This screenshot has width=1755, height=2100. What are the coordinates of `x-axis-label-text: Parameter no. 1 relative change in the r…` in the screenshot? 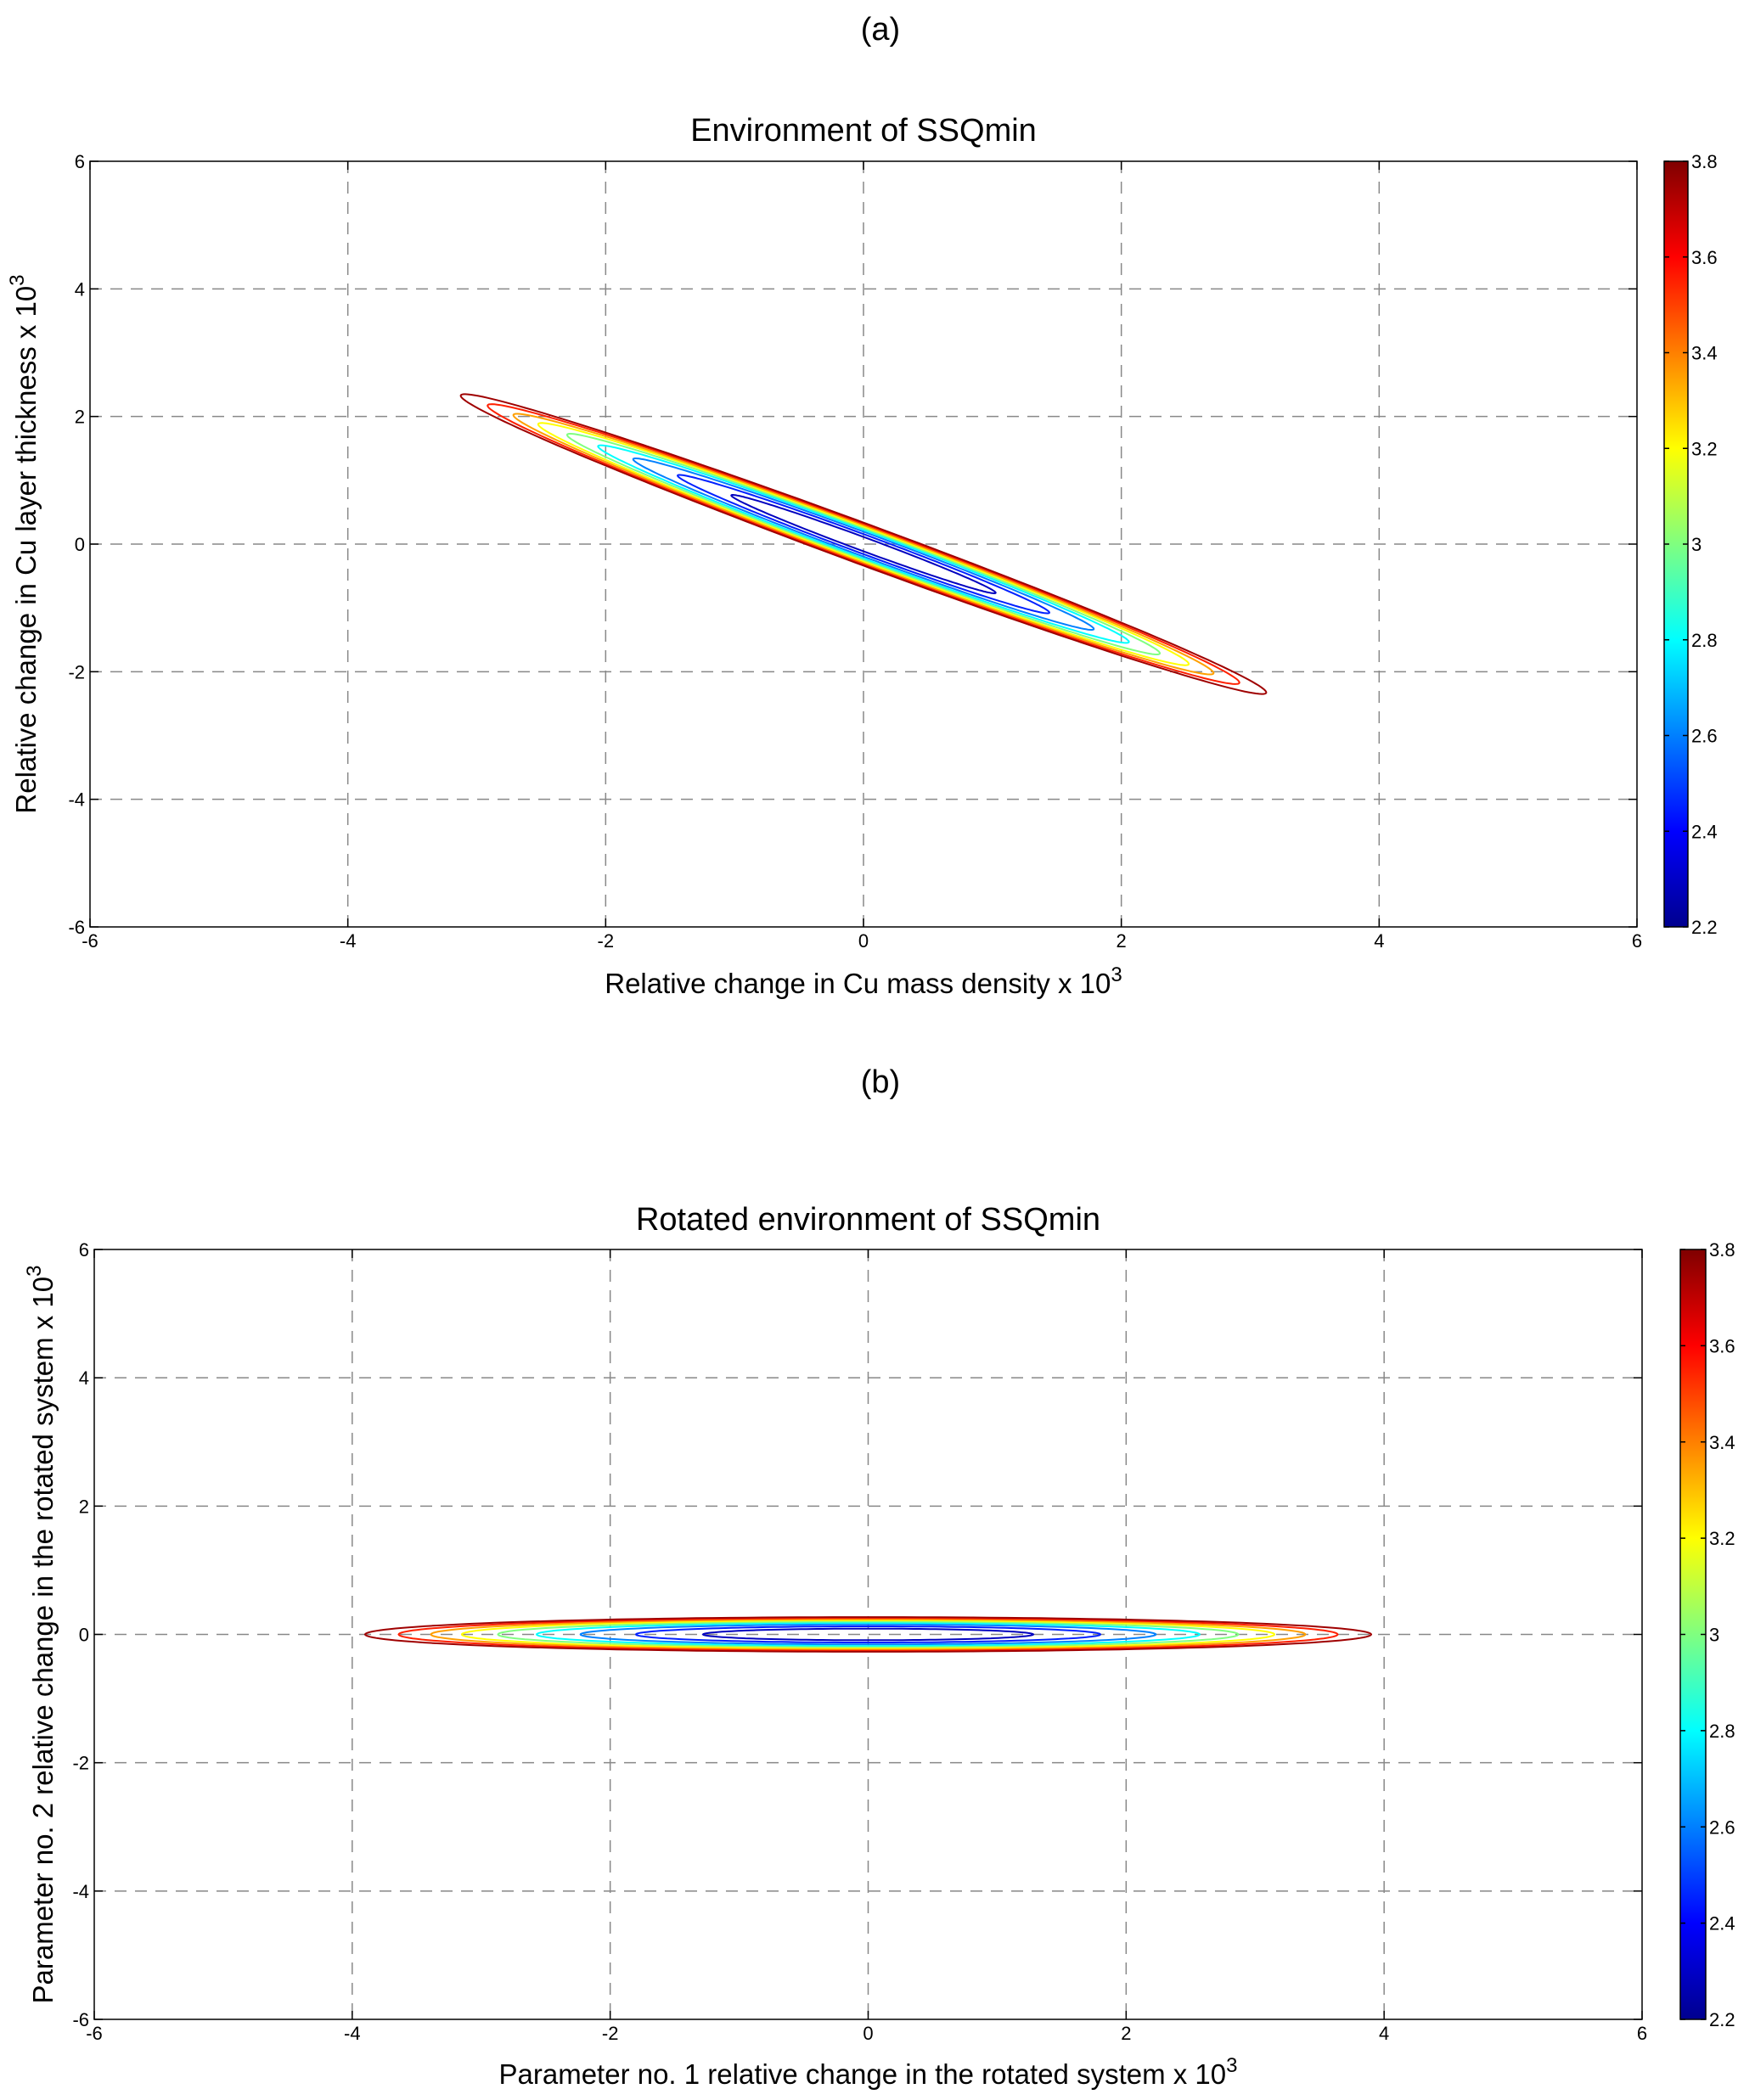 It's located at (863, 2074).